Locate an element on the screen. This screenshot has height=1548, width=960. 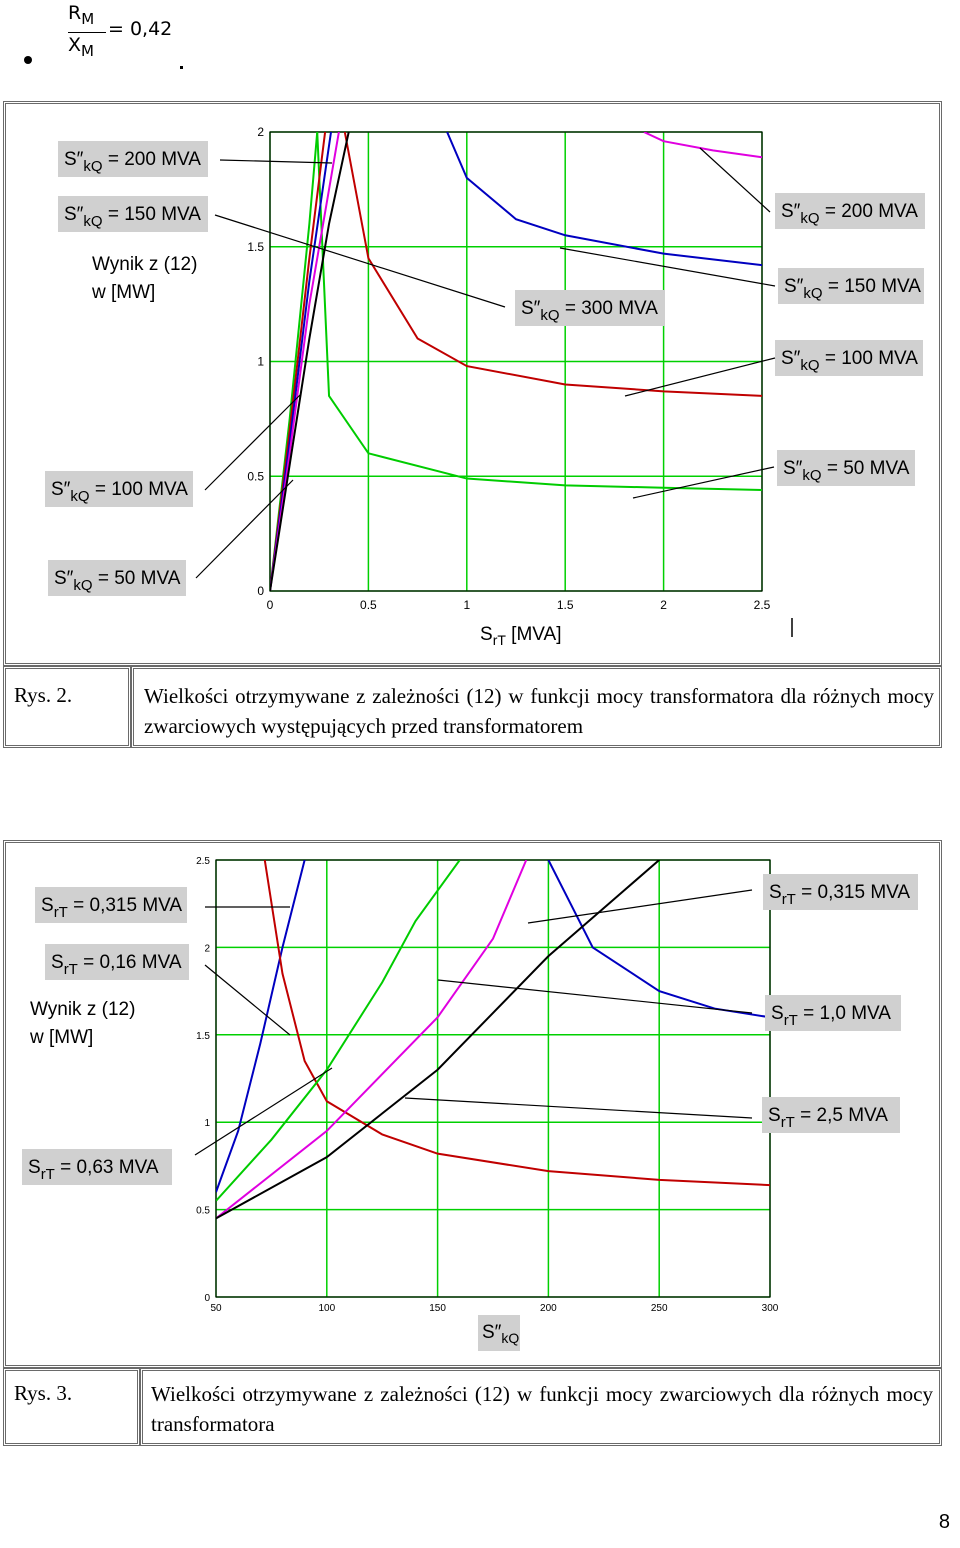
leader-left-rt016 is located at coordinates (247, 1000).